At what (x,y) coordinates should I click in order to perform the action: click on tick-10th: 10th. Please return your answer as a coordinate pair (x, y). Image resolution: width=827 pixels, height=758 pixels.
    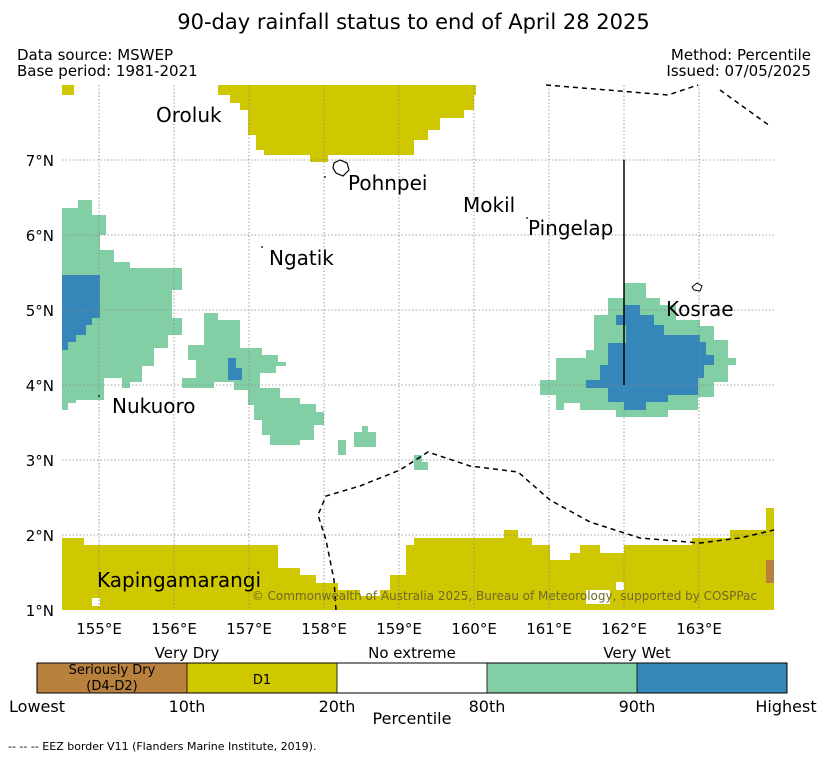
    Looking at the image, I should click on (187, 706).